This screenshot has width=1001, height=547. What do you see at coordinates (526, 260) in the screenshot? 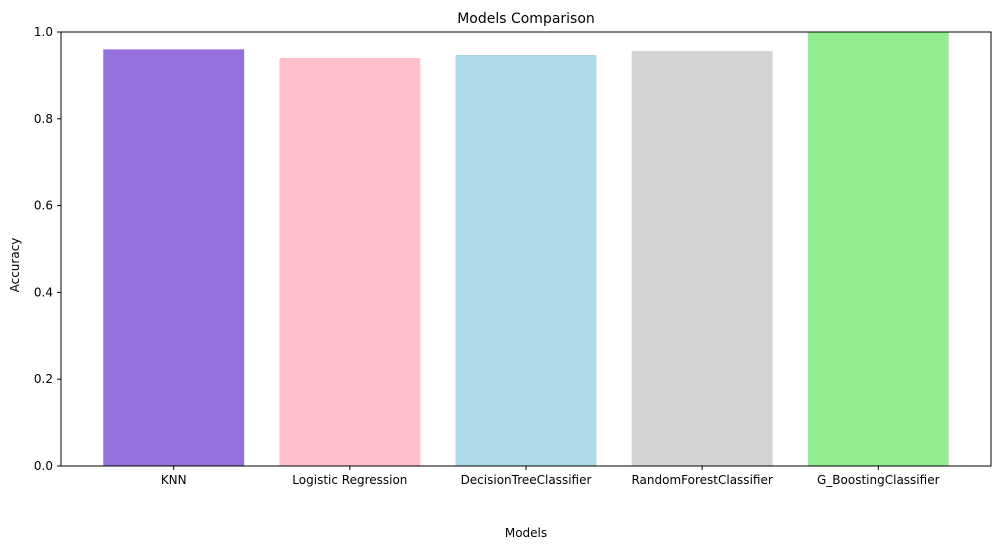
I see `bar-decisiontreeclassifier` at bounding box center [526, 260].